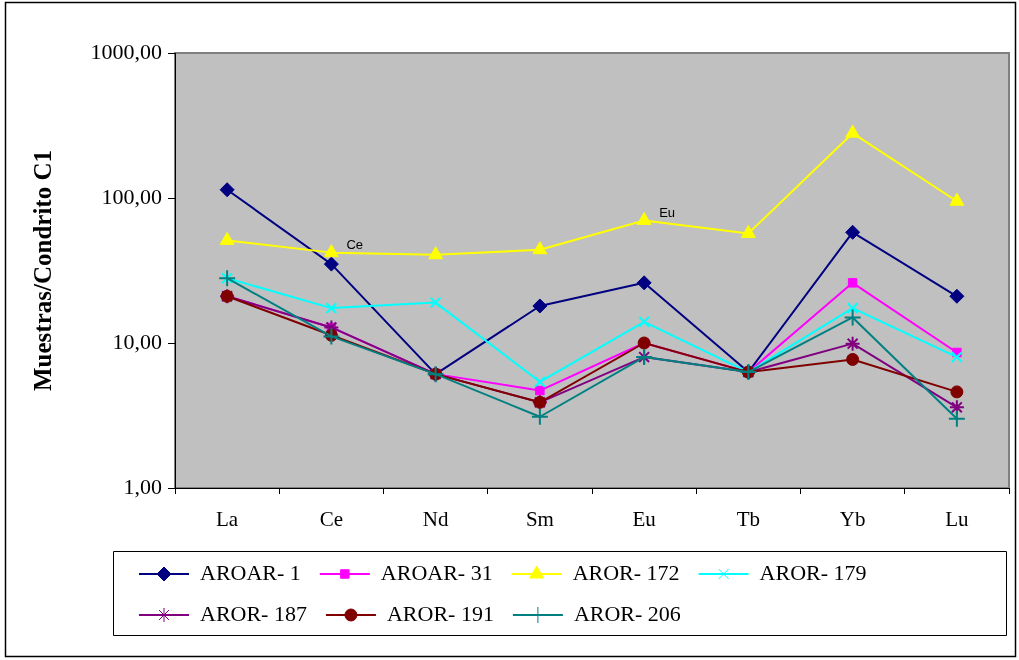 The height and width of the screenshot is (660, 1019). I want to click on y-tick-label: 100,00, so click(131, 196).